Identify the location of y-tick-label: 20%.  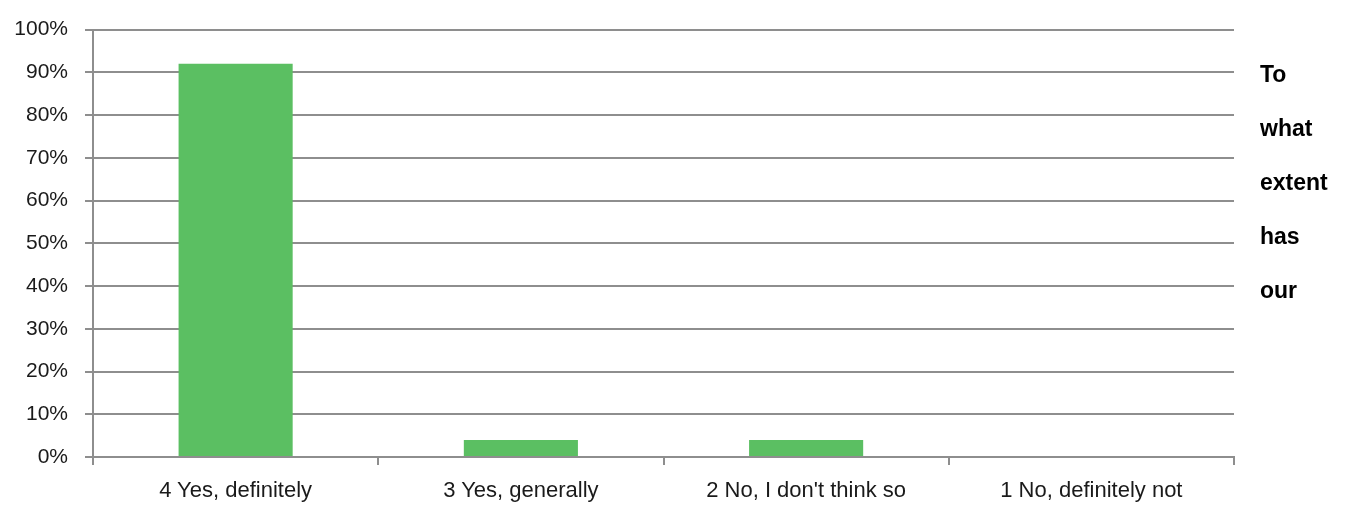
(46, 370).